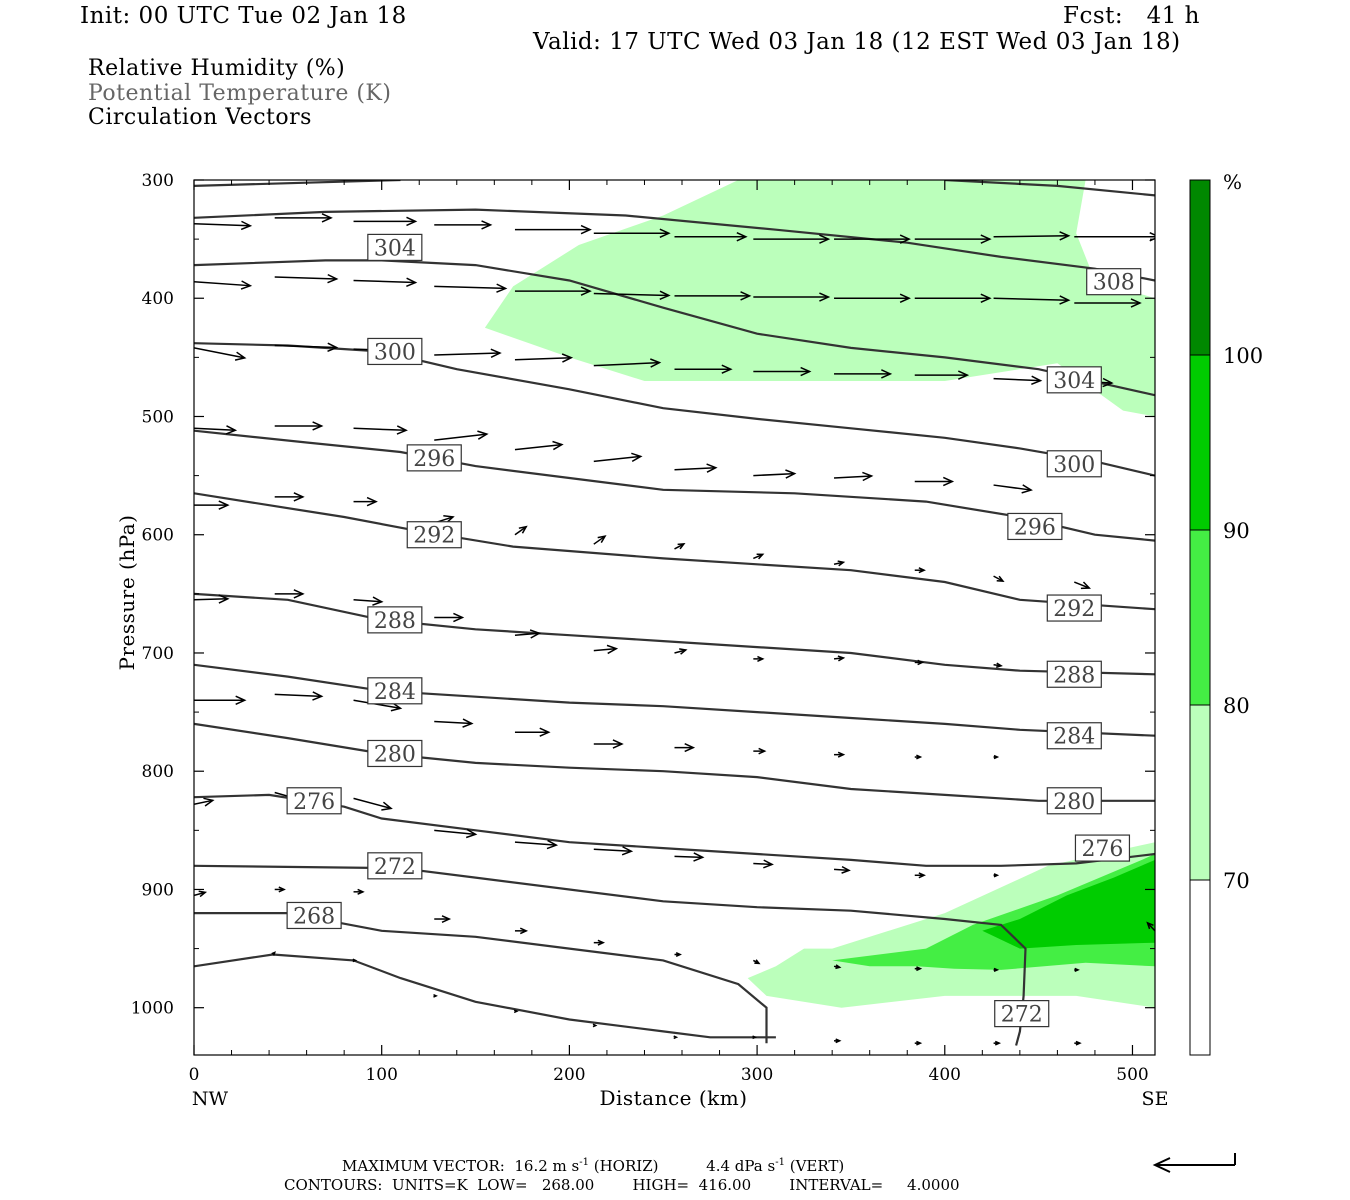  What do you see at coordinates (434, 458) in the screenshot?
I see `contour-label-296: 296` at bounding box center [434, 458].